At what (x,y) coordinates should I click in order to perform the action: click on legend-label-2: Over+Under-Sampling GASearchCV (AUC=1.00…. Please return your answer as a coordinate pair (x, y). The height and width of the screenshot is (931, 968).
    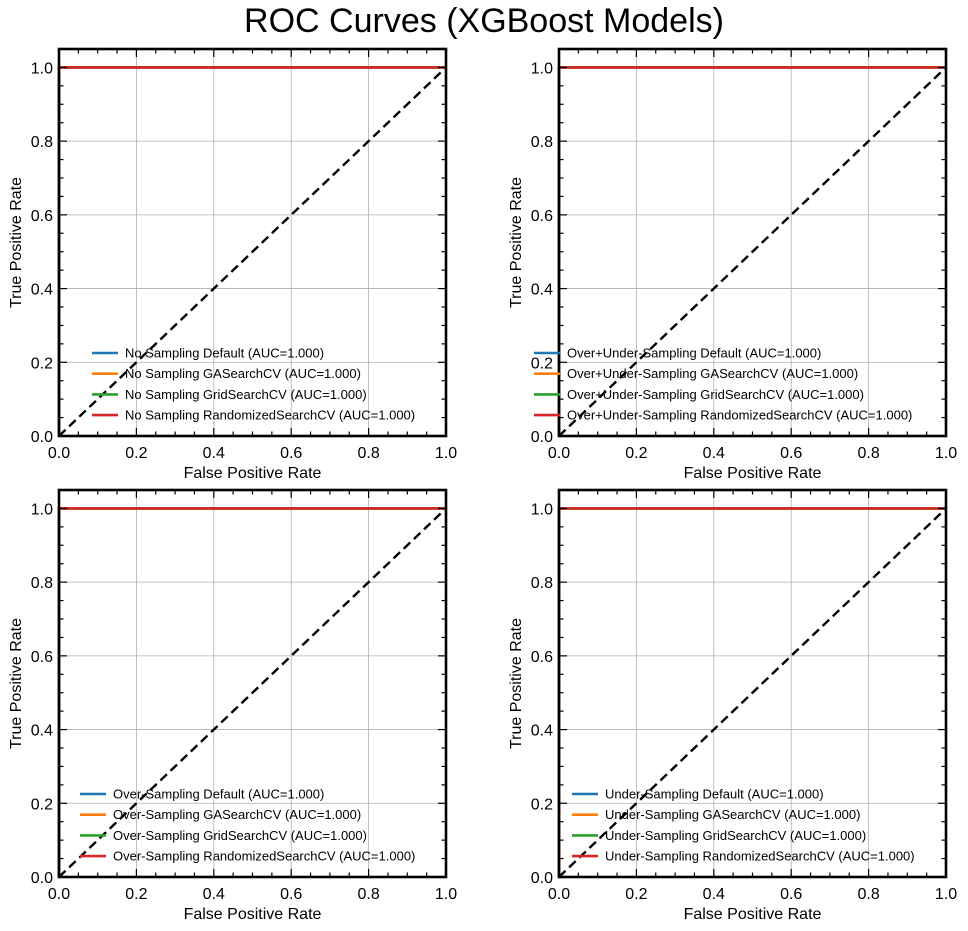
    Looking at the image, I should click on (712, 373).